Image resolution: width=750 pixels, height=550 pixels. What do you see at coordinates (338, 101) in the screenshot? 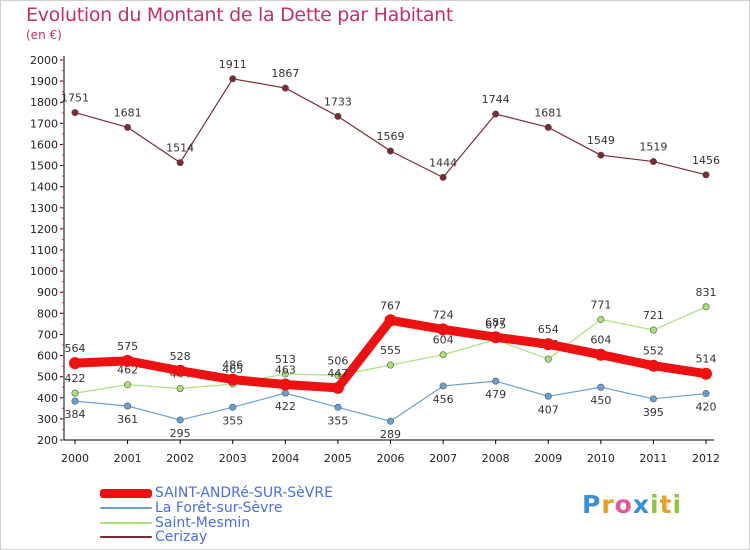
I see `data-label: 1733` at bounding box center [338, 101].